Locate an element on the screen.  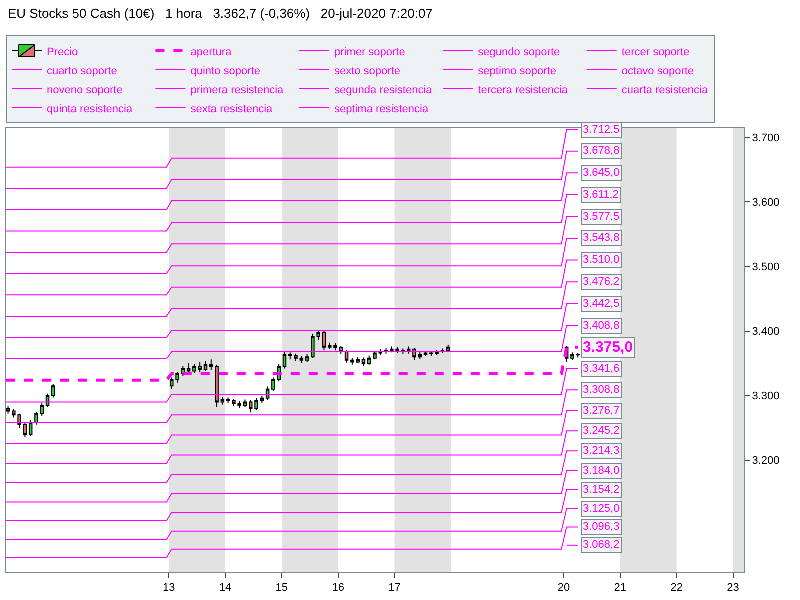
y-tick-label: 3.200 is located at coordinates (766, 461).